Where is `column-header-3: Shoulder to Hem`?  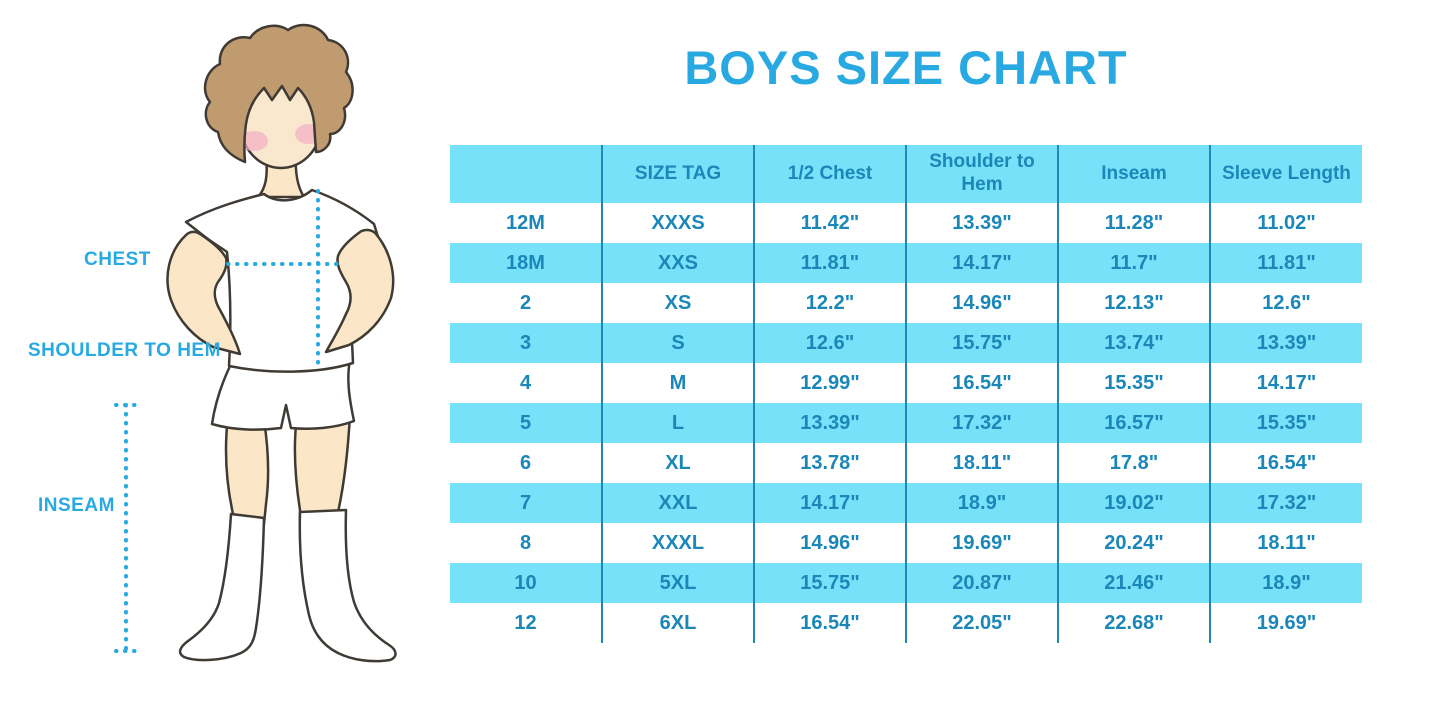
column-header-3: Shoulder to Hem is located at coordinates (981, 174).